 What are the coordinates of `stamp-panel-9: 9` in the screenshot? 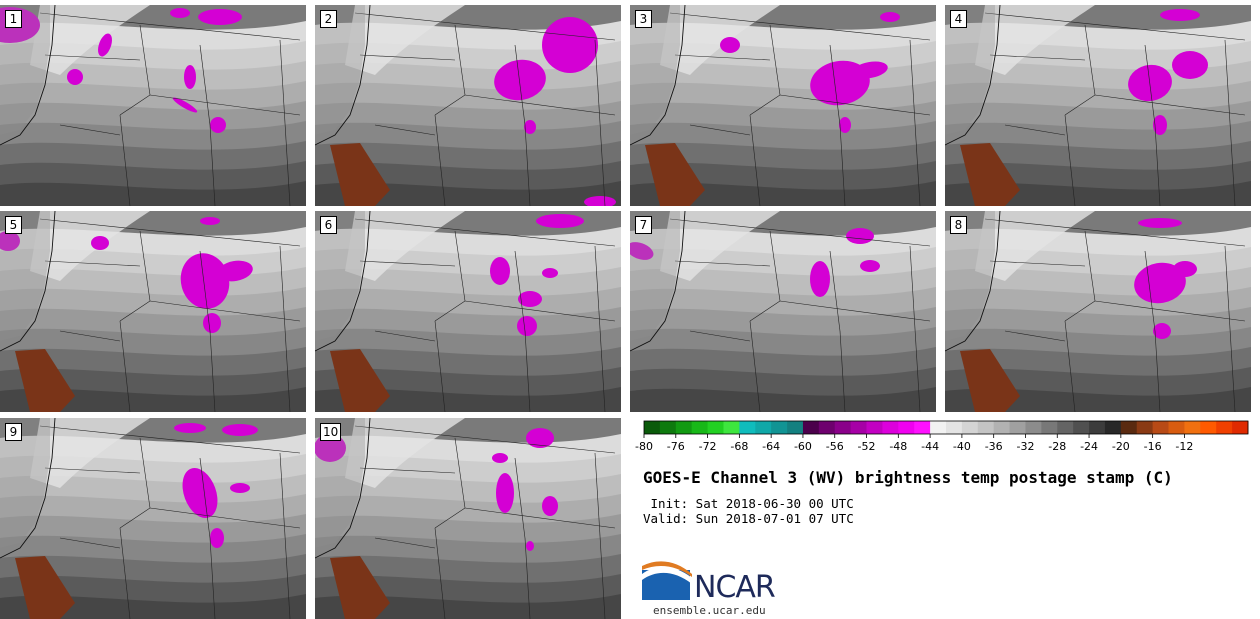 It's located at (153, 518).